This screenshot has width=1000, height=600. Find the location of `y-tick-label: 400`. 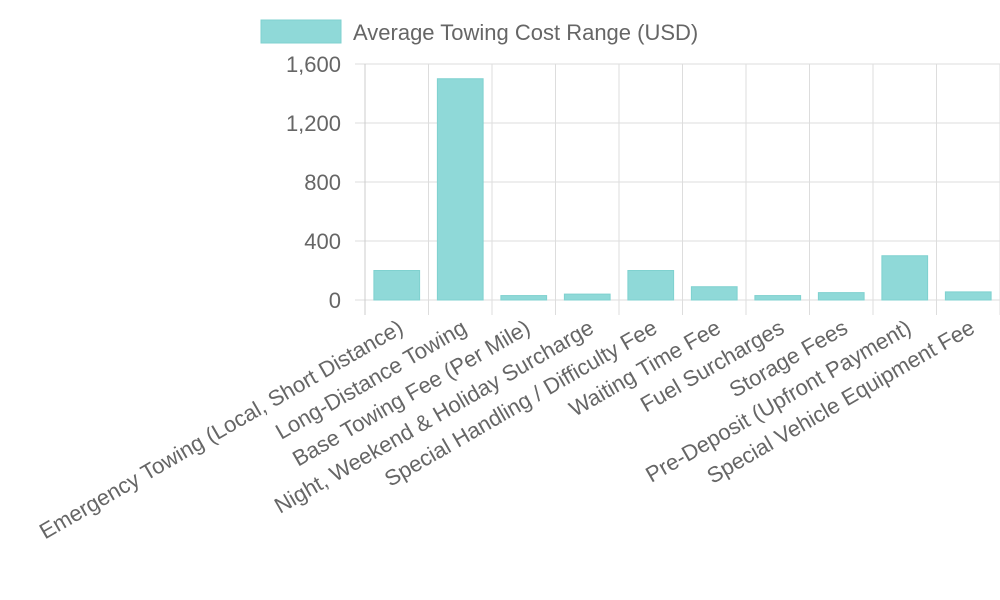

y-tick-label: 400 is located at coordinates (322, 241).